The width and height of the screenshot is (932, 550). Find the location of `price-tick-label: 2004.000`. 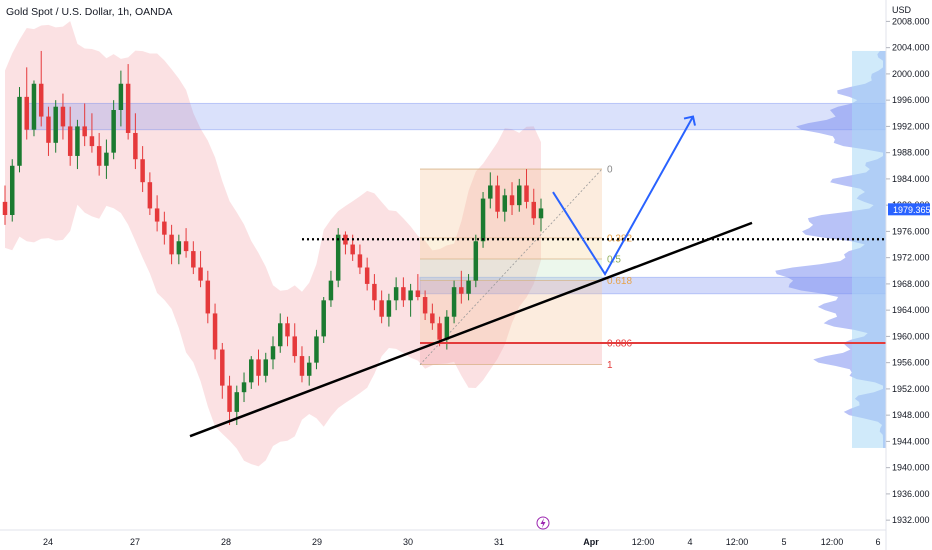

price-tick-label: 2004.000 is located at coordinates (911, 48).